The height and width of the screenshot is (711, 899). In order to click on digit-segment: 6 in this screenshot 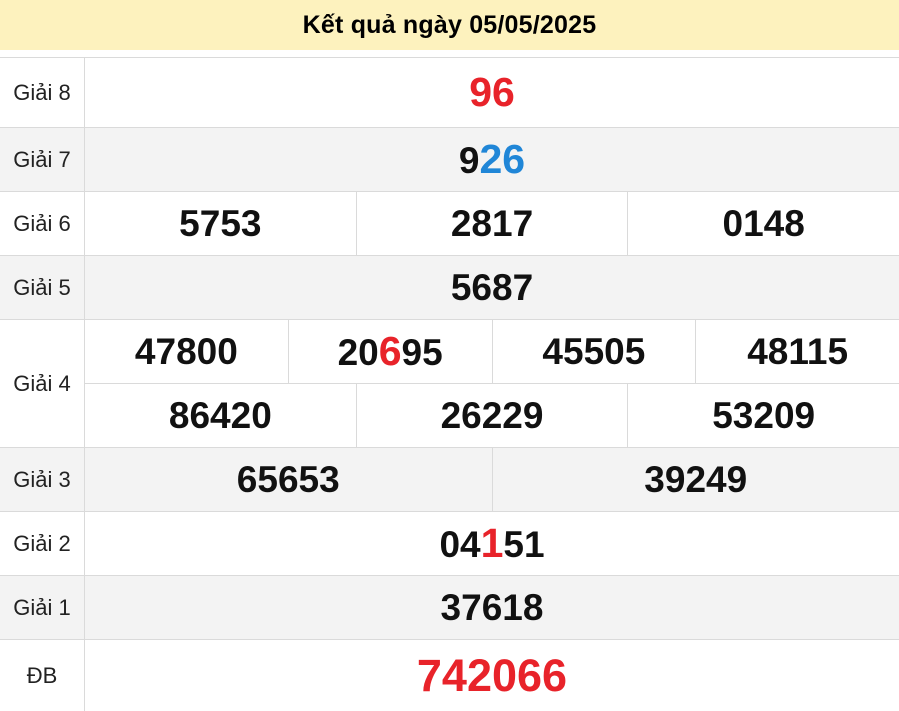, I will do `click(390, 351)`.